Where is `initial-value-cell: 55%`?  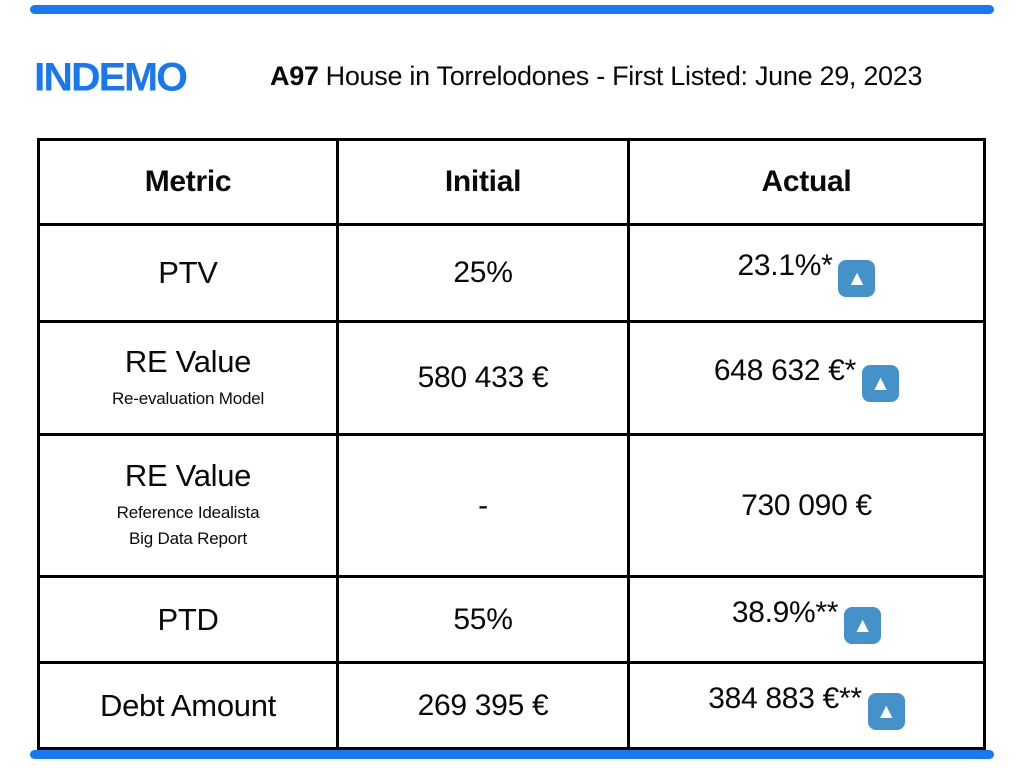
initial-value-cell: 55% is located at coordinates (483, 619).